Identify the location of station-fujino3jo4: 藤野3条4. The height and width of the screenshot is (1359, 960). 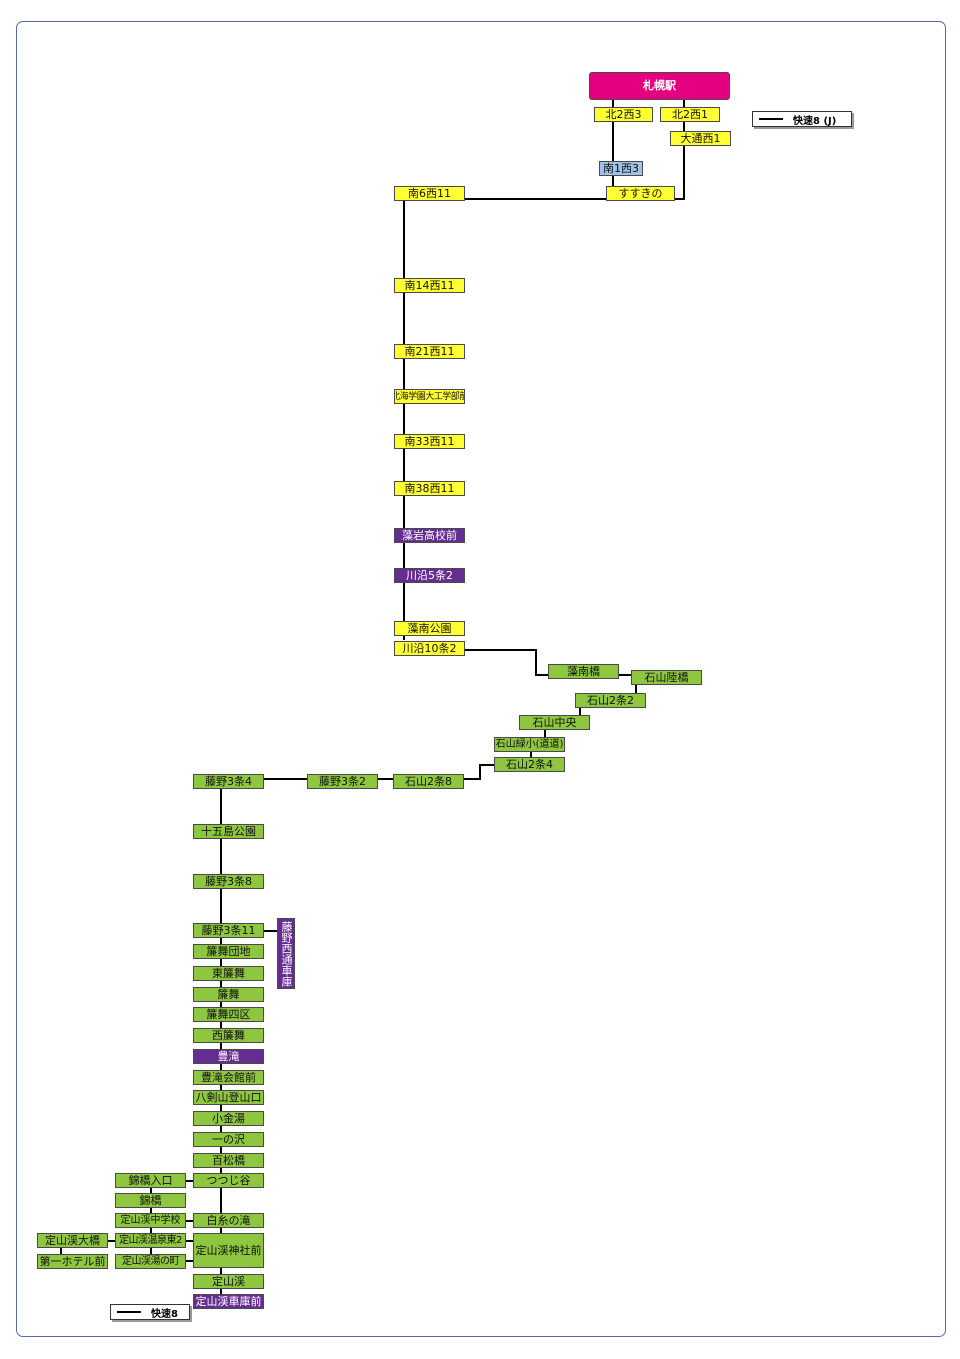
(228, 781).